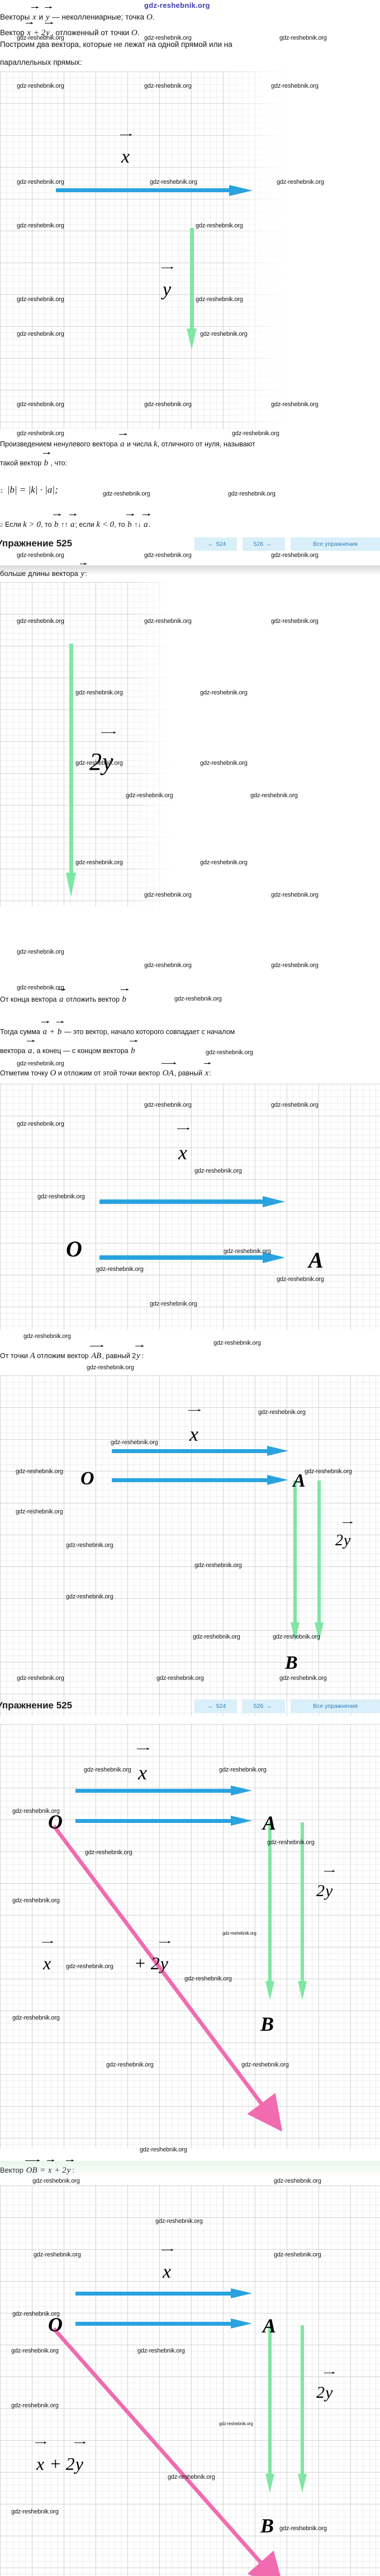 This screenshot has height=2576, width=380. What do you see at coordinates (100, 744) in the screenshot?
I see `figure-grid-2y` at bounding box center [100, 744].